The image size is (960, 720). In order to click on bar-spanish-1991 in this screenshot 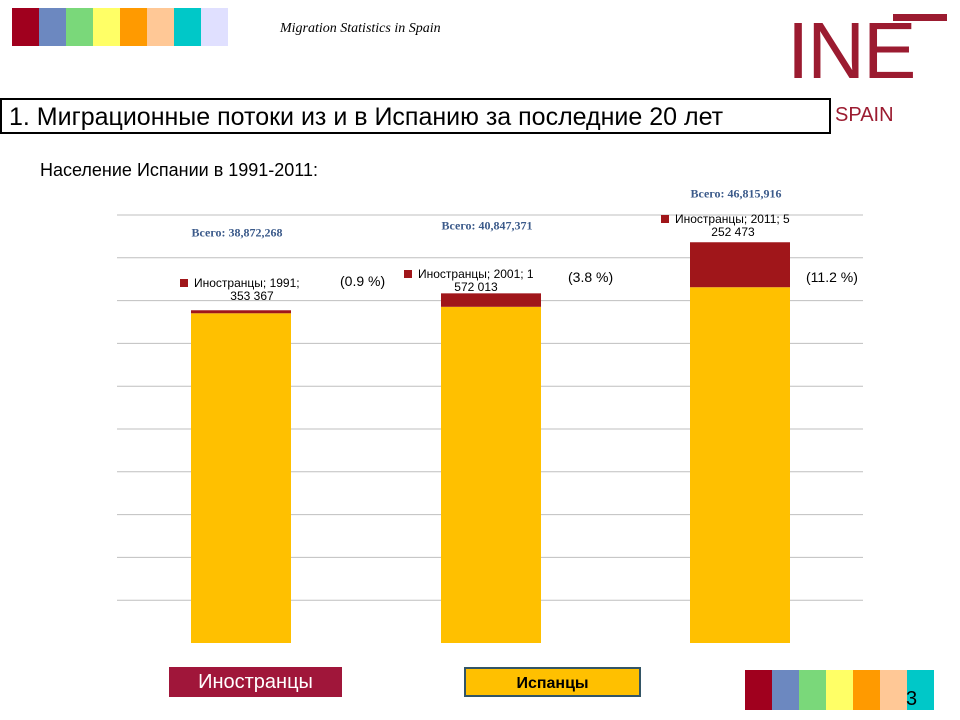, I will do `click(241, 478)`.